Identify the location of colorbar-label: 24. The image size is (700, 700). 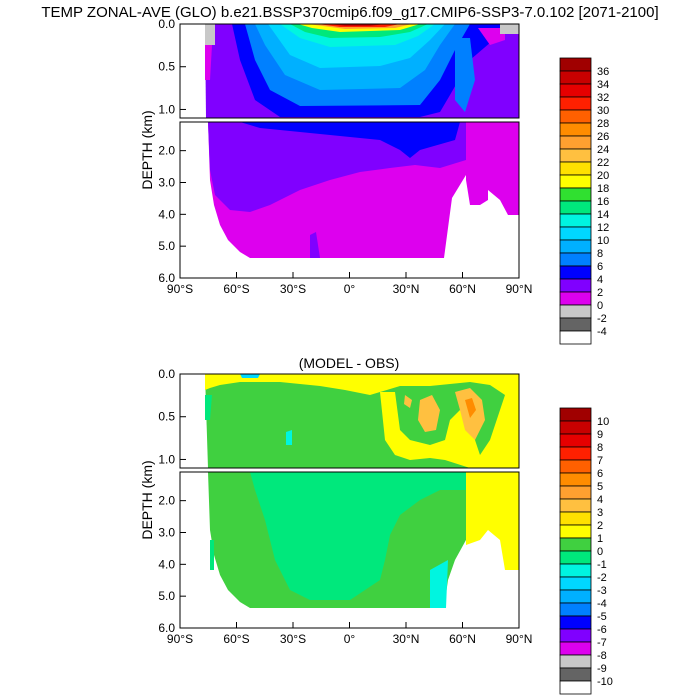
(603, 150).